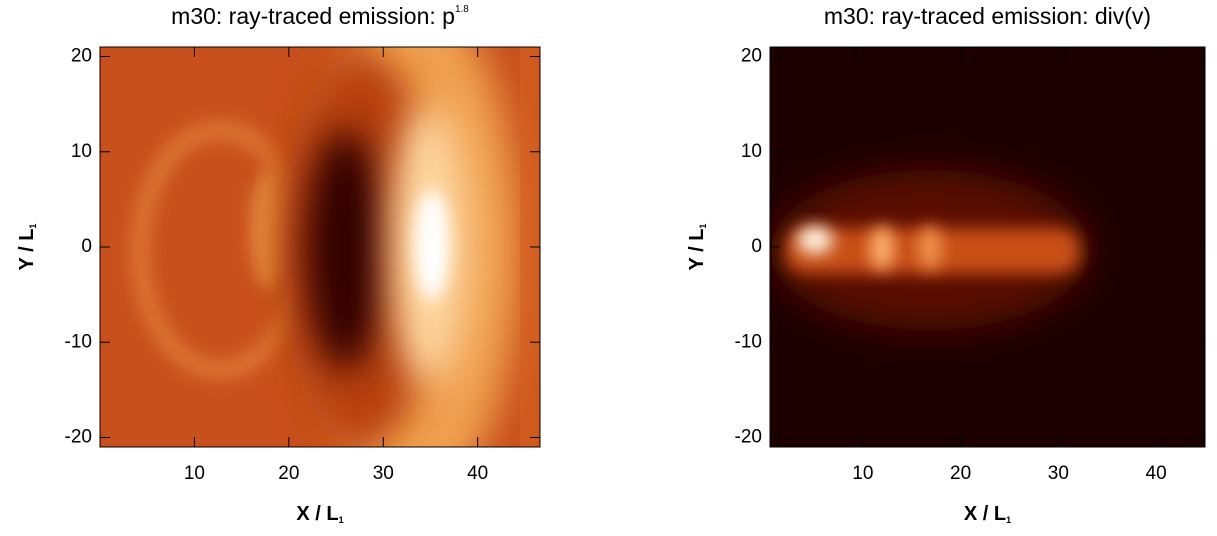 Image resolution: width=1217 pixels, height=536 pixels. I want to click on title-text: m30: ray-traced emission: div(v), so click(987, 16).